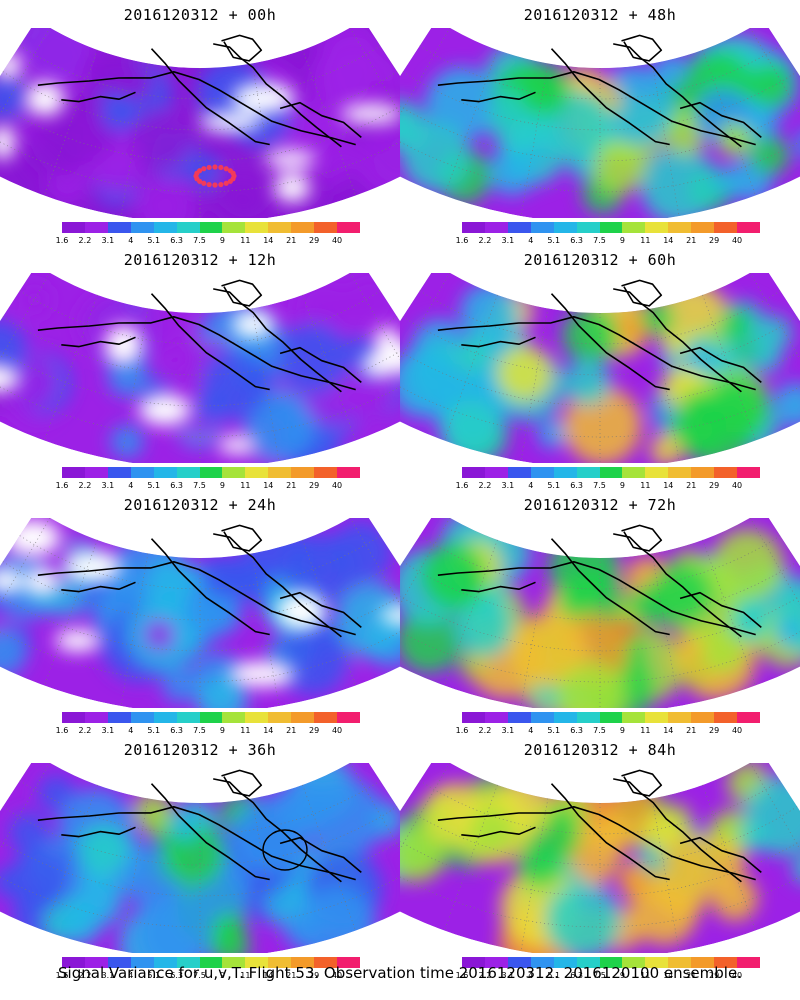 This screenshot has height=1000, width=800. I want to click on panel-title: 2016120312 + 84h, so click(600, 750).